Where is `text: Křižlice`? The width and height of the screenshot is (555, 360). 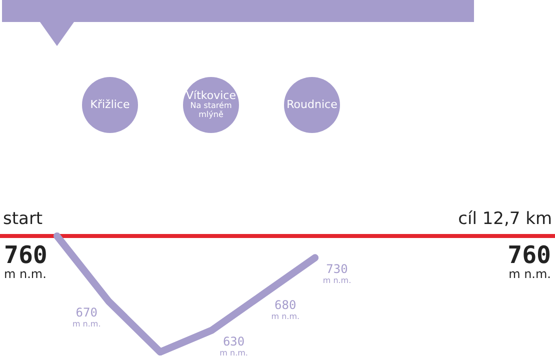
text: Křižlice is located at coordinates (110, 105).